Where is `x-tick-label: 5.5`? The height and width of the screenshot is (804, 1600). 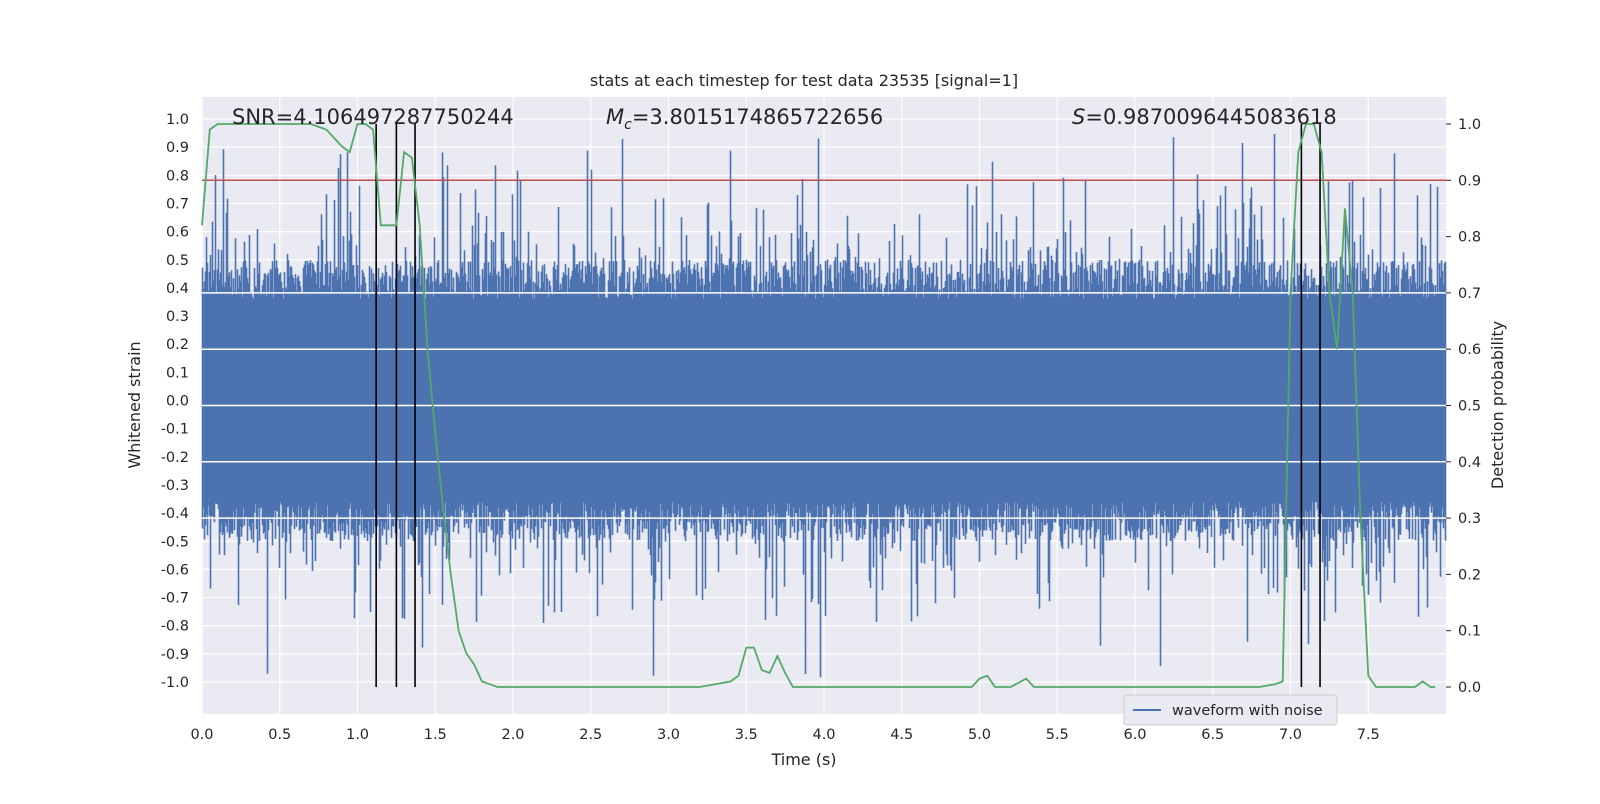 x-tick-label: 5.5 is located at coordinates (1057, 735).